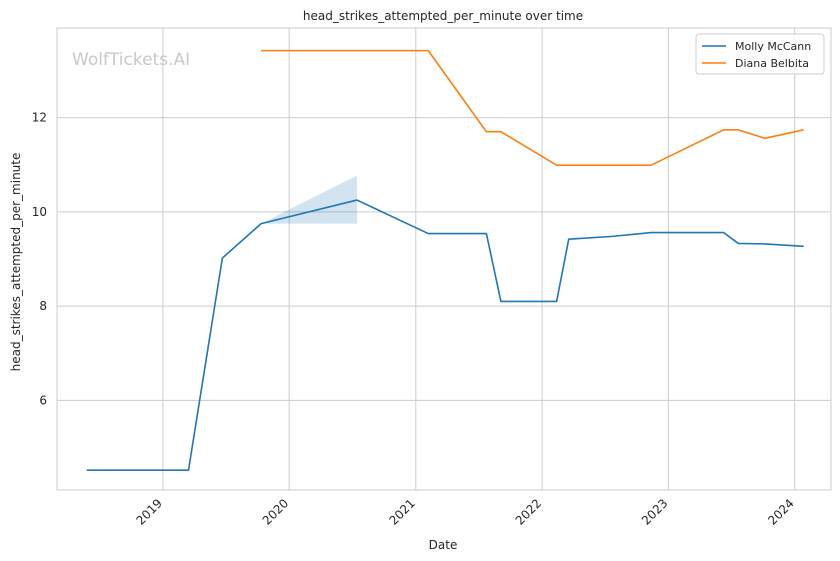  I want to click on x-tick-label: 2024, so click(780, 511).